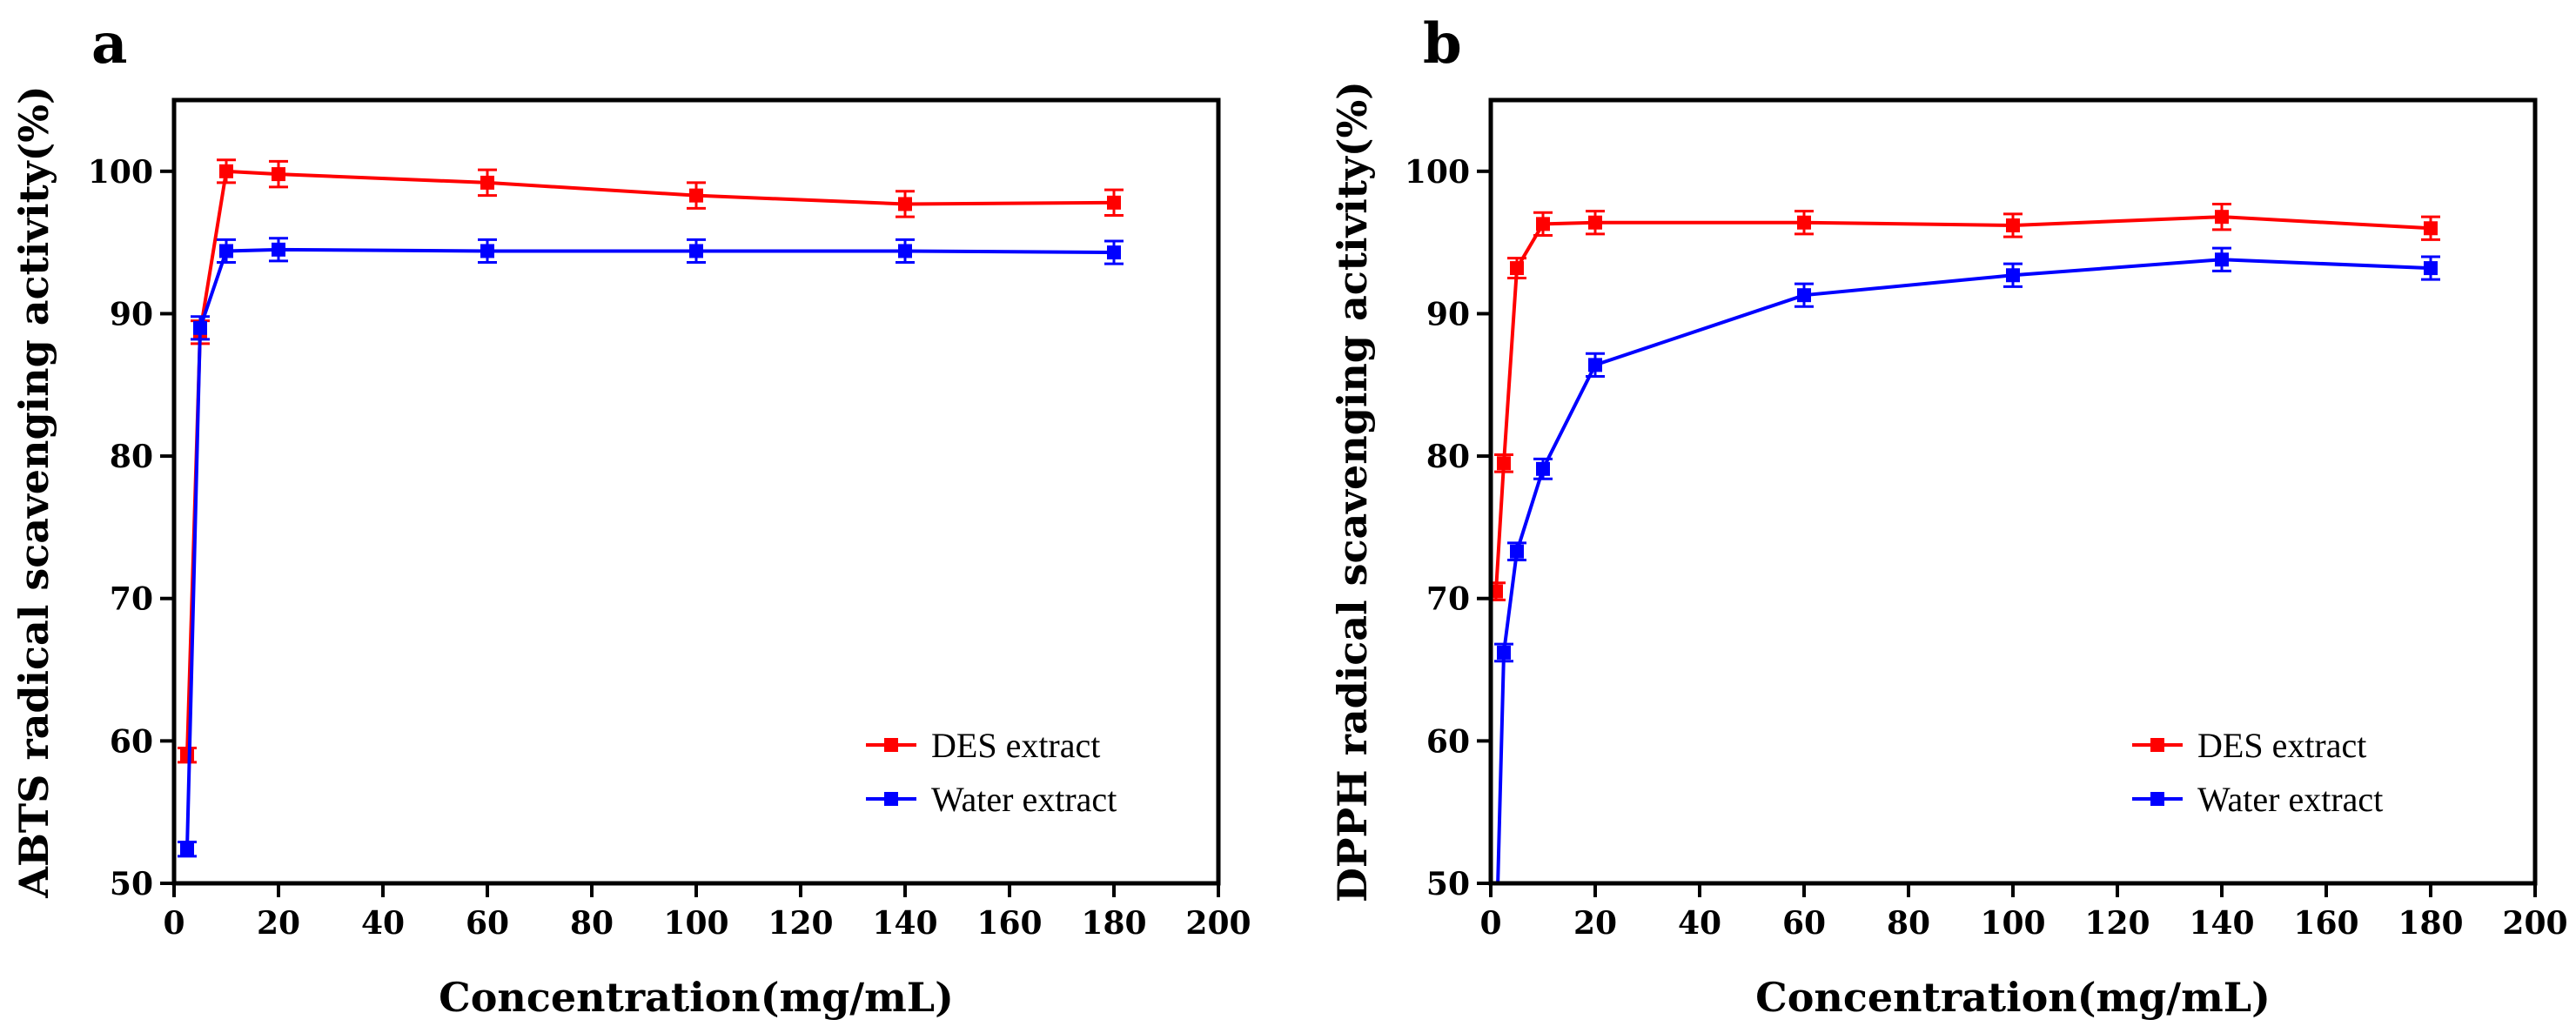 The height and width of the screenshot is (1033, 2576). I want to click on x-tick-label: 160, so click(2325, 923).